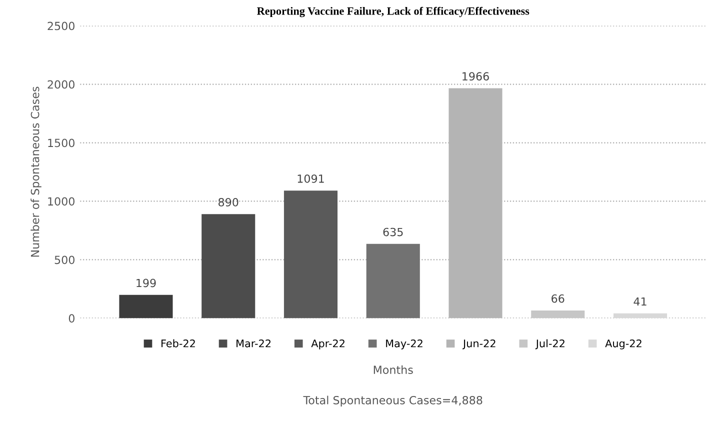 The height and width of the screenshot is (430, 728). What do you see at coordinates (475, 76) in the screenshot?
I see `data-label: 1966` at bounding box center [475, 76].